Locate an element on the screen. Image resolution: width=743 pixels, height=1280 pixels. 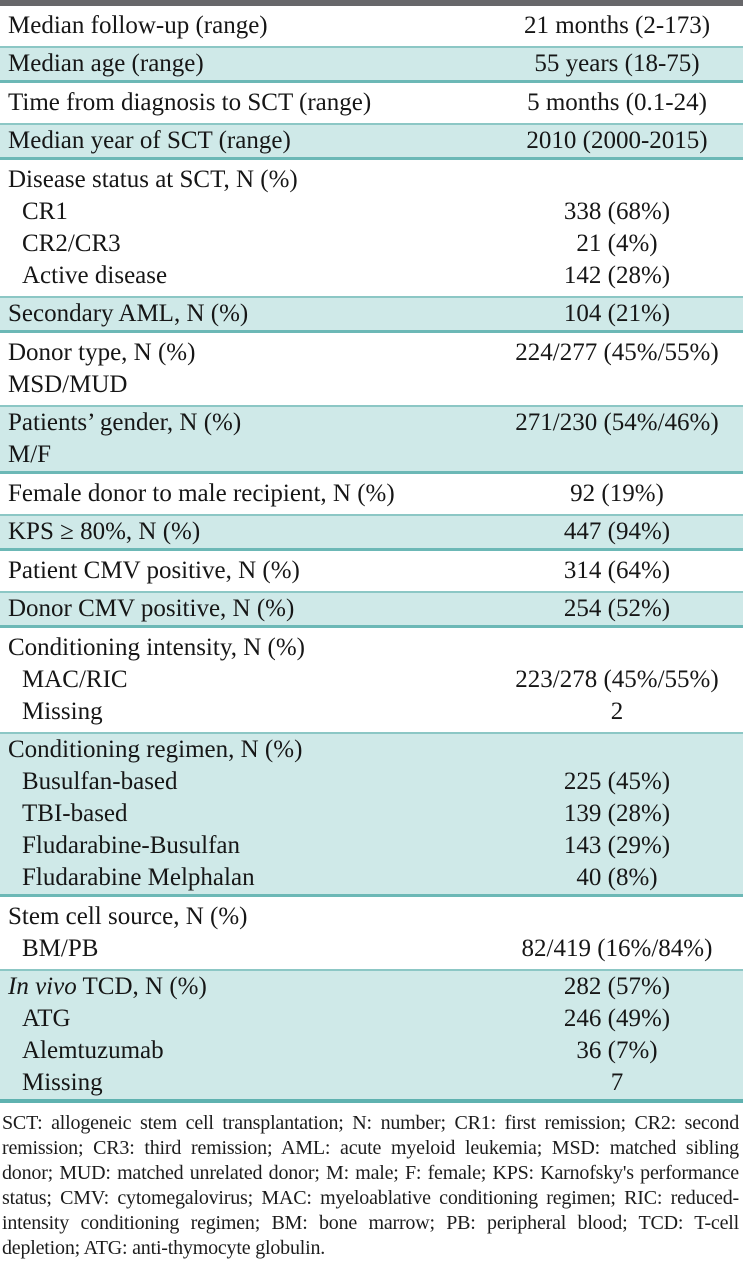
row-value: 142 (28%) is located at coordinates (617, 275).